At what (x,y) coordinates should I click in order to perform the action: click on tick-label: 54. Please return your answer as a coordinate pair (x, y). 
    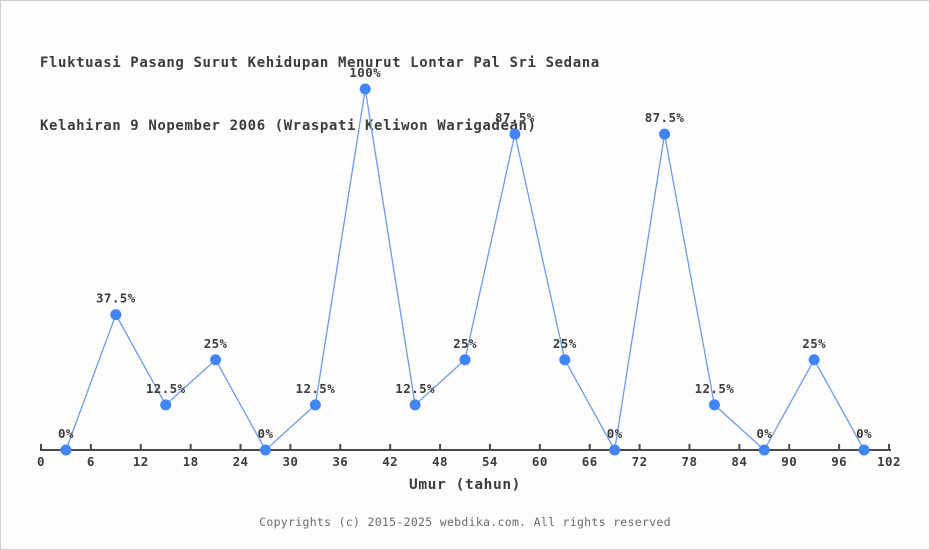
    Looking at the image, I should click on (490, 461).